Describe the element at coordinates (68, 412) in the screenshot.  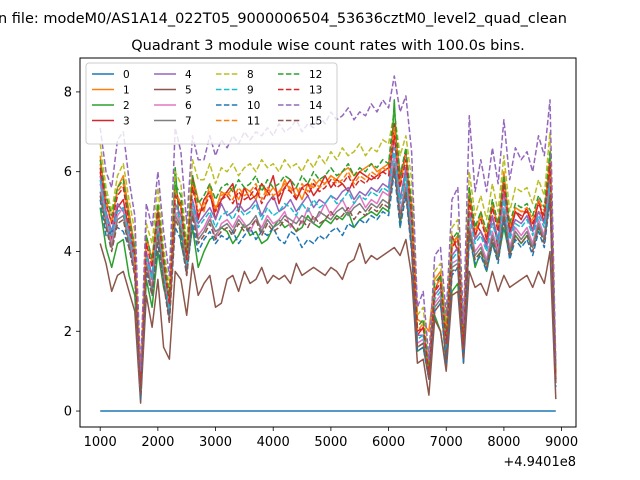
I see `y-tick-label: 0` at that location.